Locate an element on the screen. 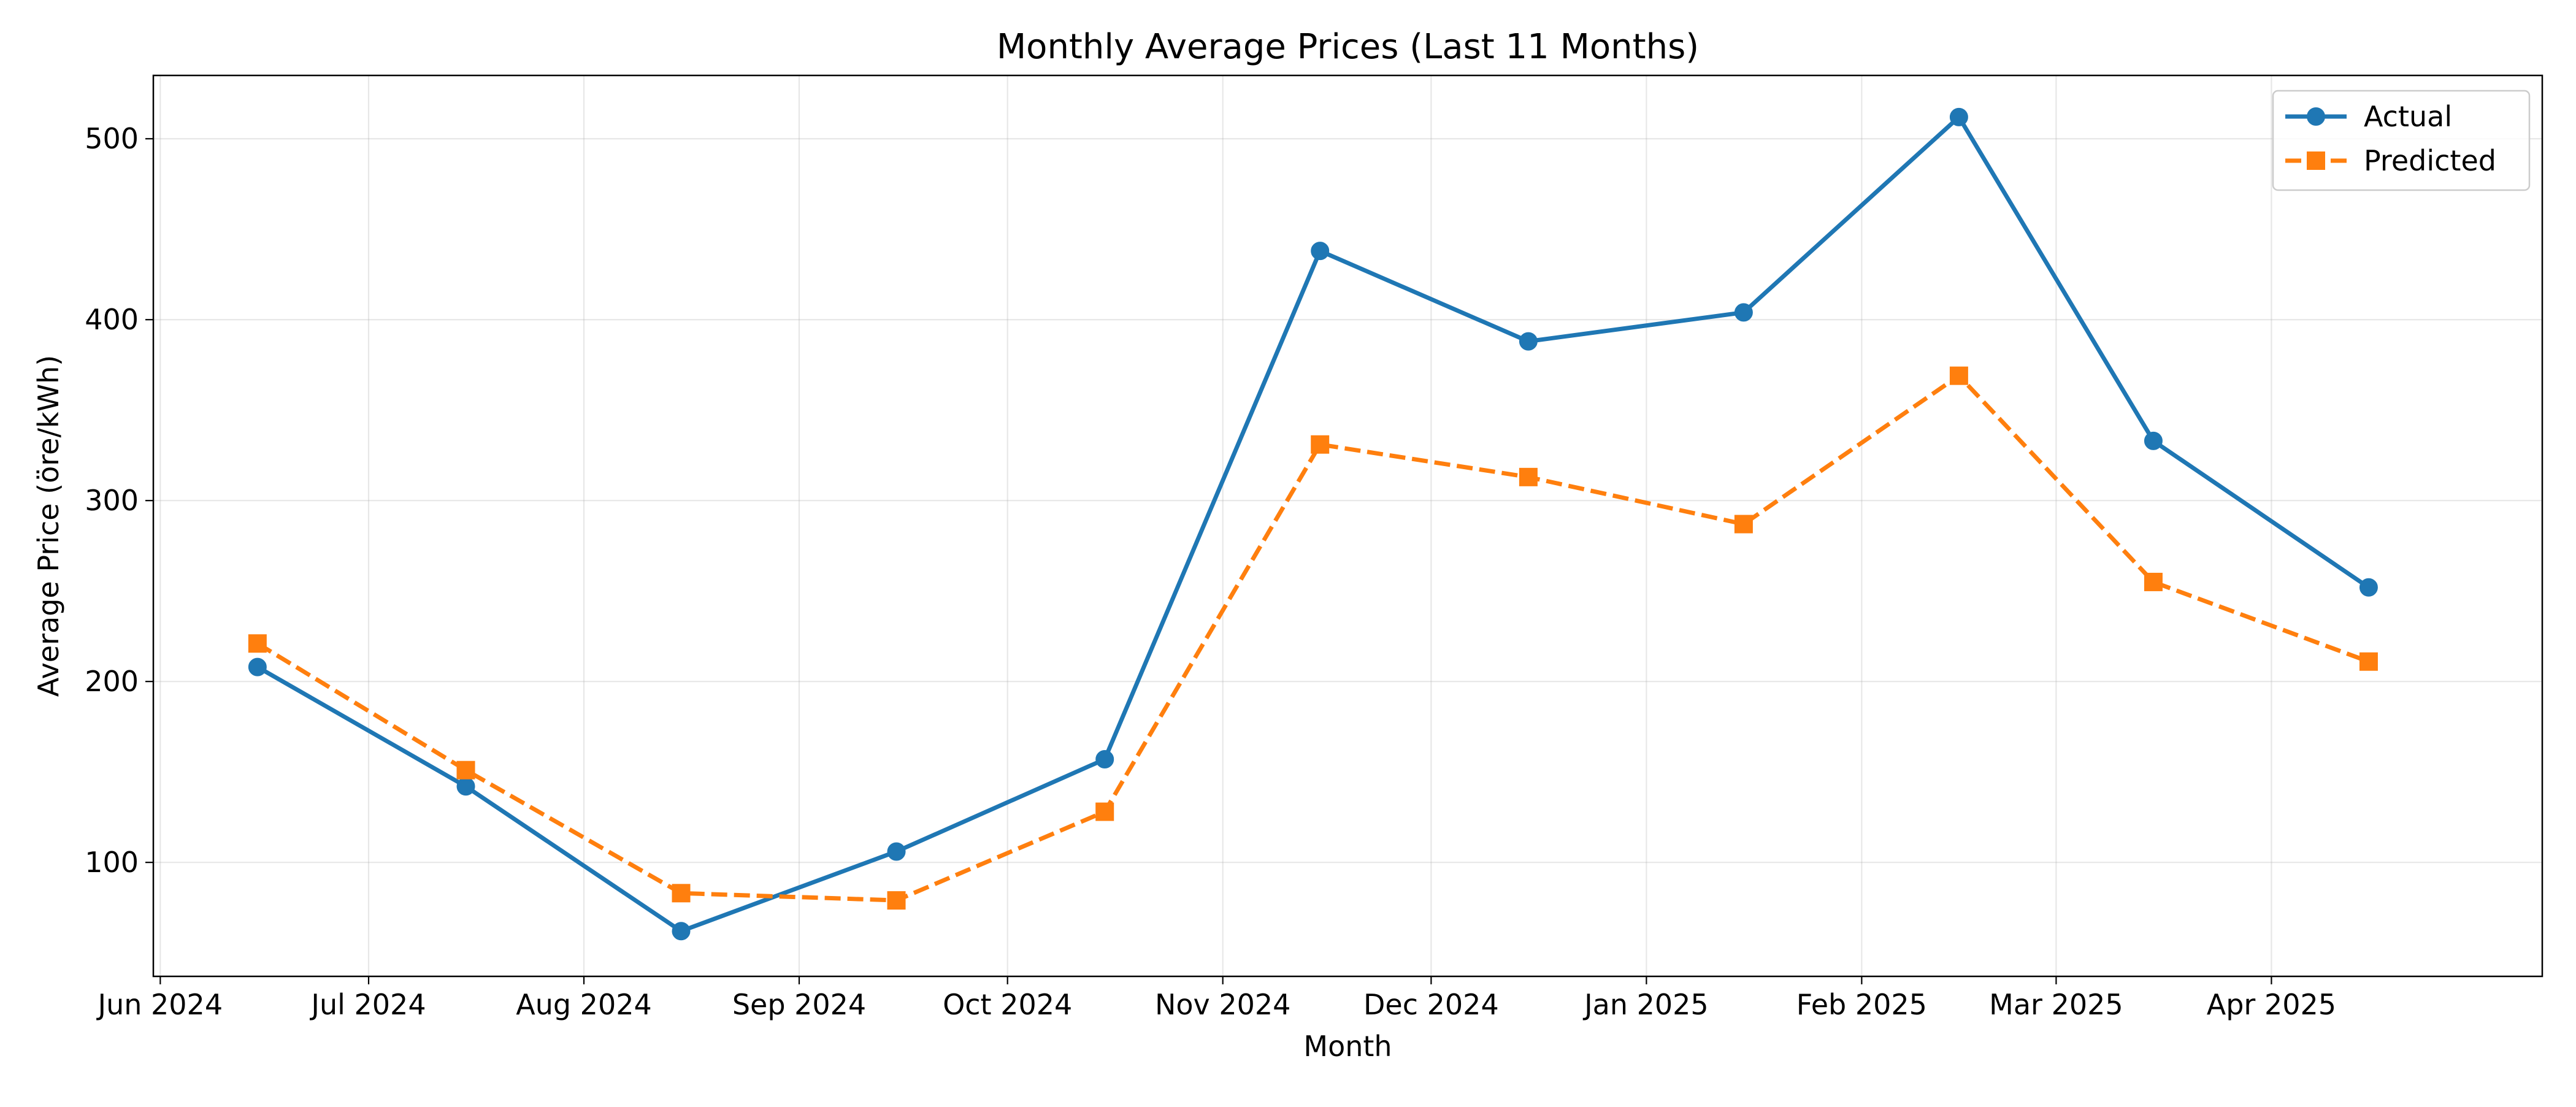 The width and height of the screenshot is (2576, 1107). x-tick-label: Nov 2024 is located at coordinates (1222, 1004).